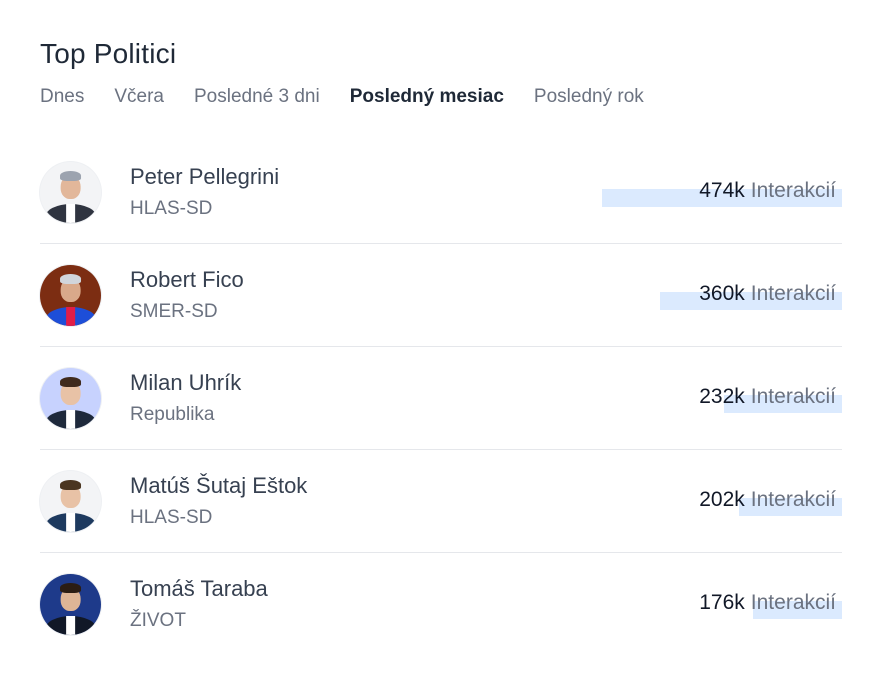  I want to click on list-item: Robert Fico SMER-SD 360k Interakcií, so click(441, 295).